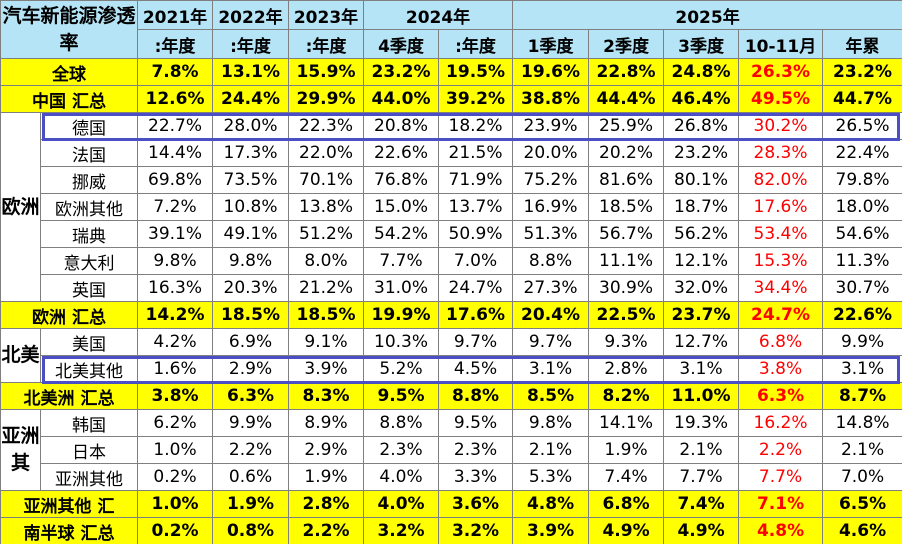 This screenshot has width=902, height=544. Describe the element at coordinates (626, 261) in the screenshot. I see `value-cell: 11.1%` at that location.